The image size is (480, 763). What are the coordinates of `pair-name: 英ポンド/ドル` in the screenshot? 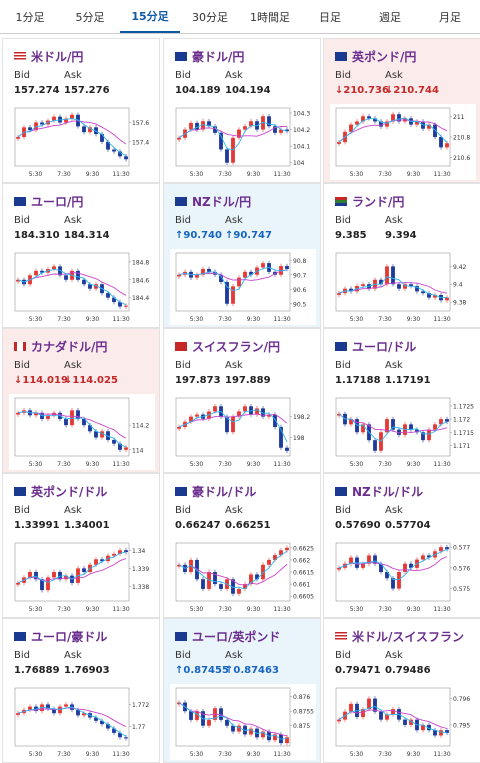 It's located at (69, 492).